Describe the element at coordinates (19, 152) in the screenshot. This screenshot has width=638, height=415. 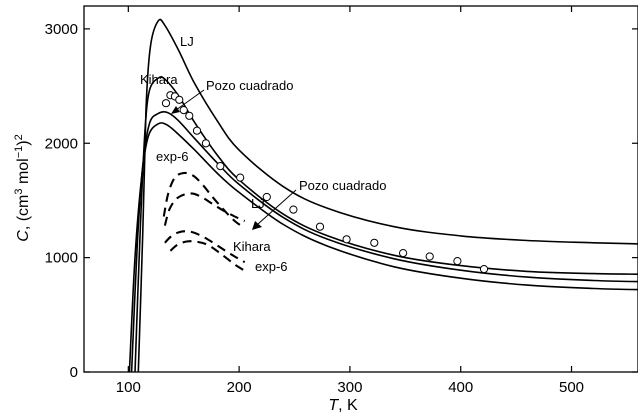
I see `y-axis-title-sup2: −1` at that location.